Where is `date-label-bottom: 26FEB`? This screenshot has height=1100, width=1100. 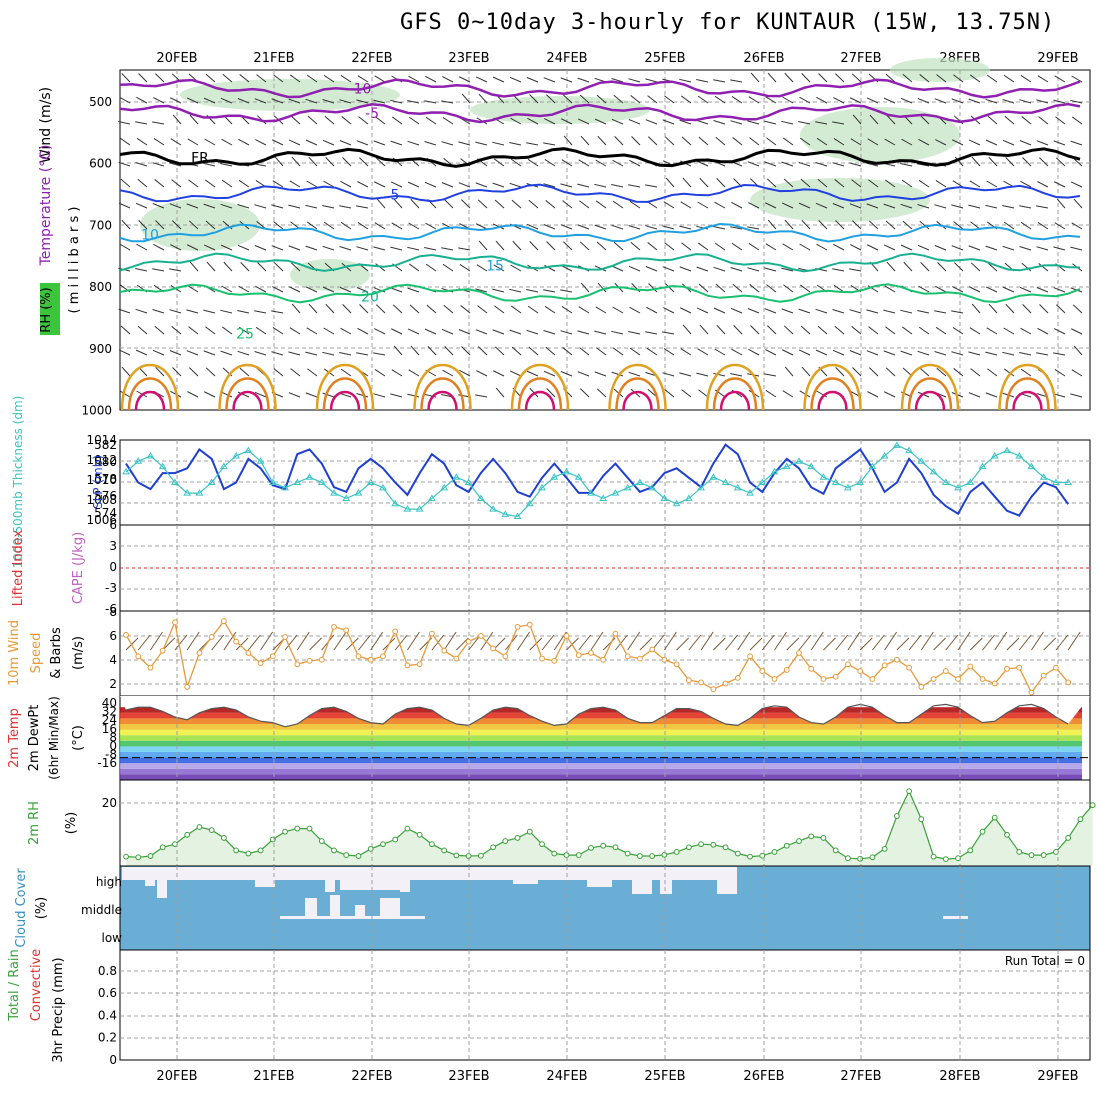 date-label-bottom: 26FEB is located at coordinates (763, 1076).